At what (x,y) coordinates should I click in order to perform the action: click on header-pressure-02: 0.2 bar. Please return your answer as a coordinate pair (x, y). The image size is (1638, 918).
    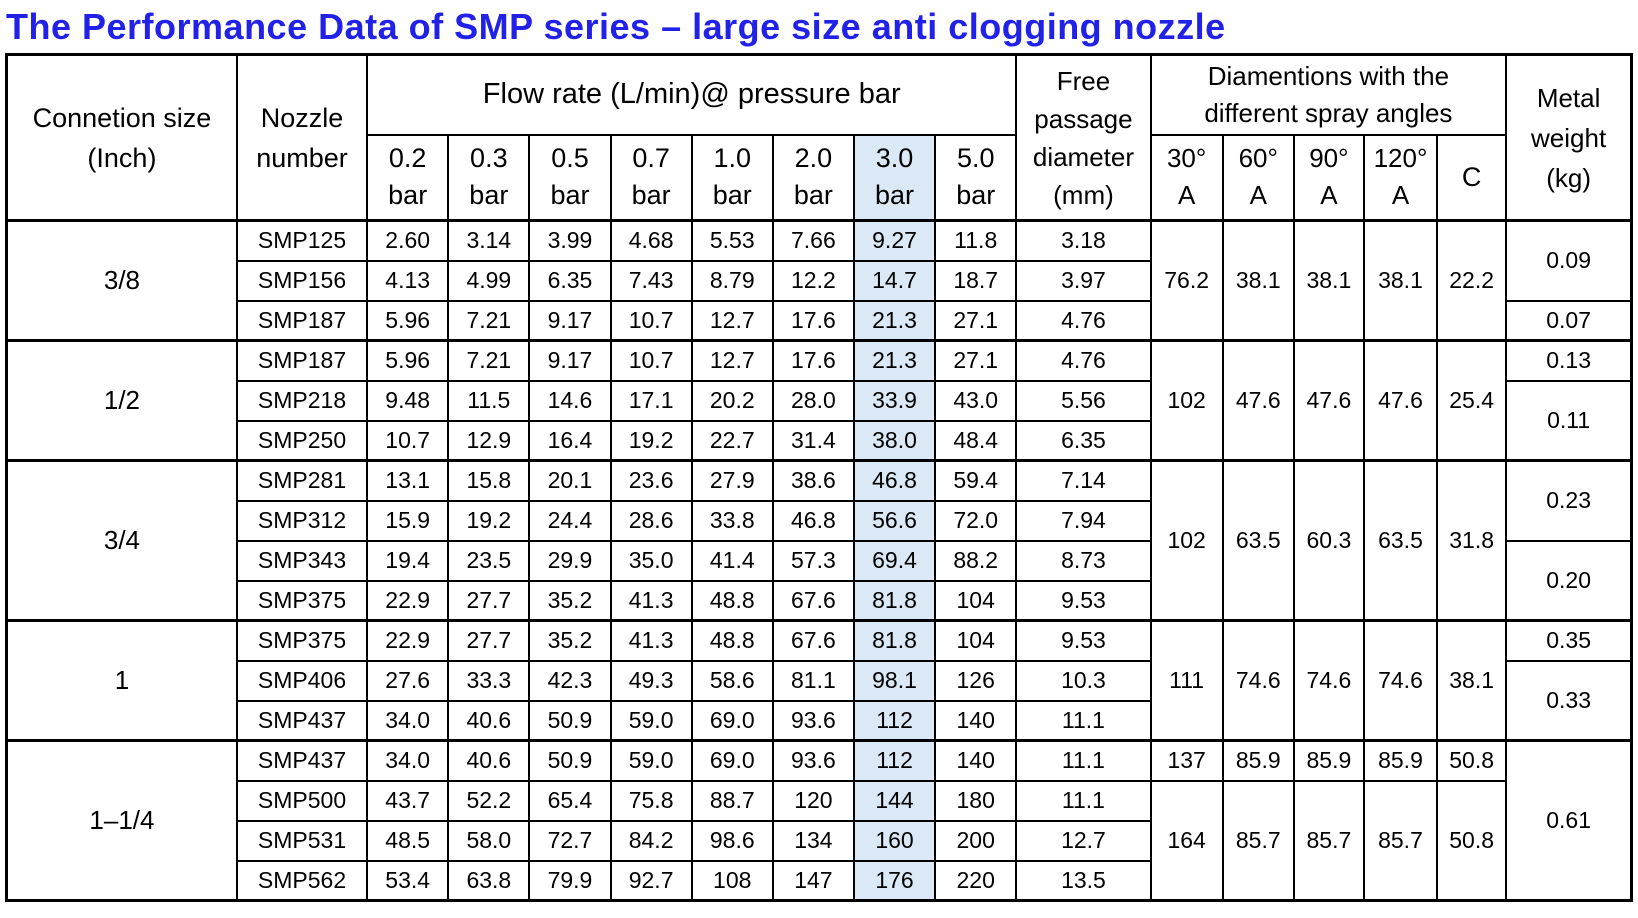
    Looking at the image, I should click on (408, 177).